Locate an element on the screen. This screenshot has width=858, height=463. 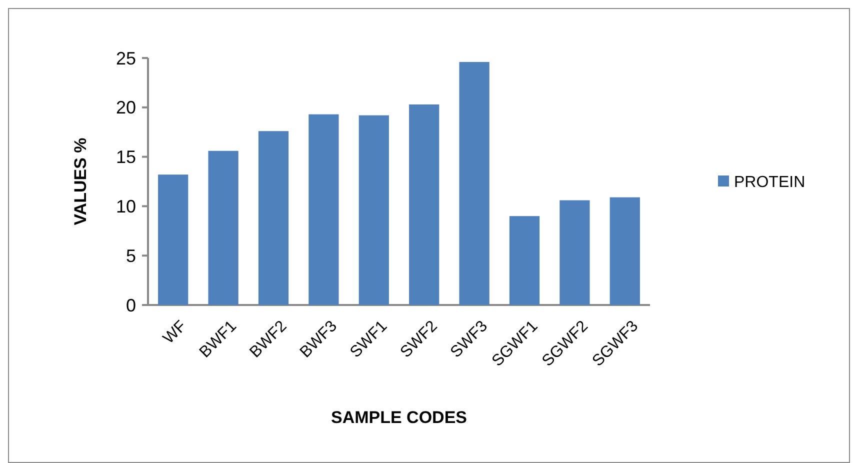
y-tick-label: 5 is located at coordinates (131, 256).